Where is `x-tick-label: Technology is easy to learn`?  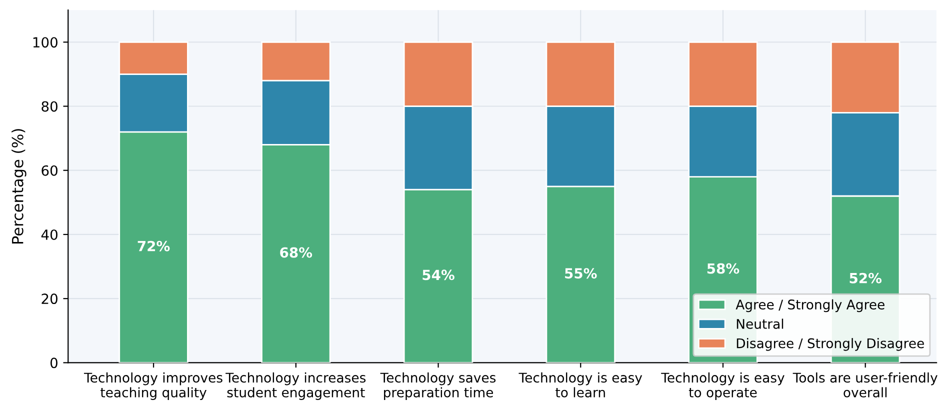 x-tick-label: Technology is easy to learn is located at coordinates (580, 385).